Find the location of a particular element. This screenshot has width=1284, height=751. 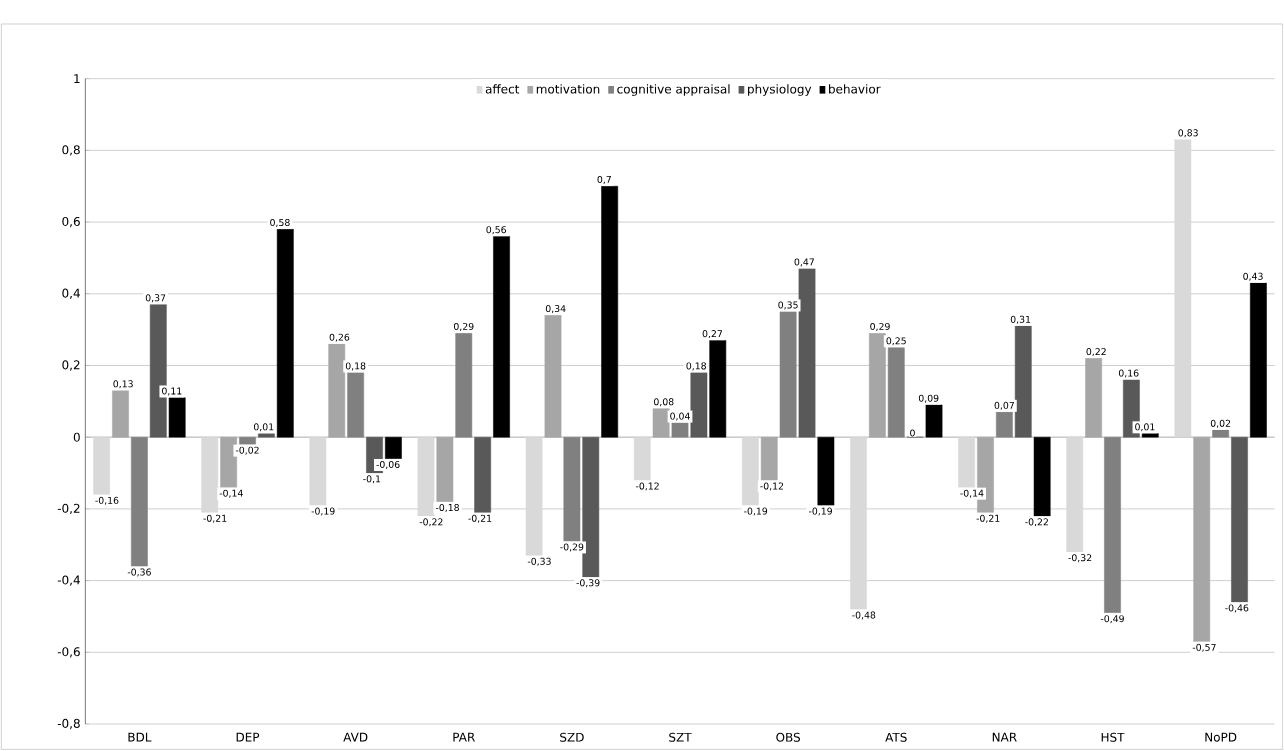

data-label: -0,29 is located at coordinates (572, 547).